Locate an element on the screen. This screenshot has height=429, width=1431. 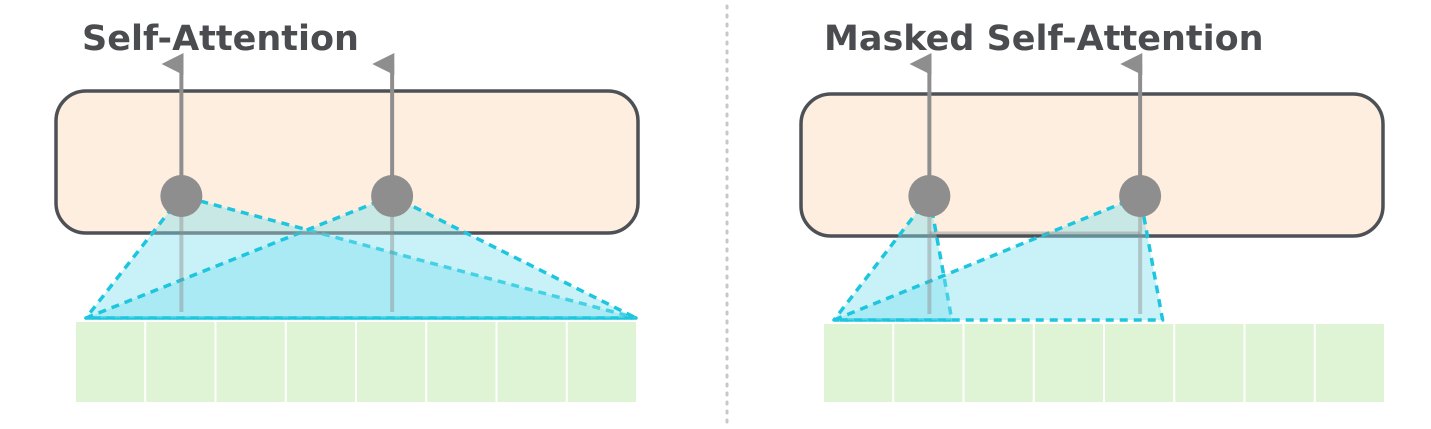
panel-title: Self-Attention is located at coordinates (220, 39).